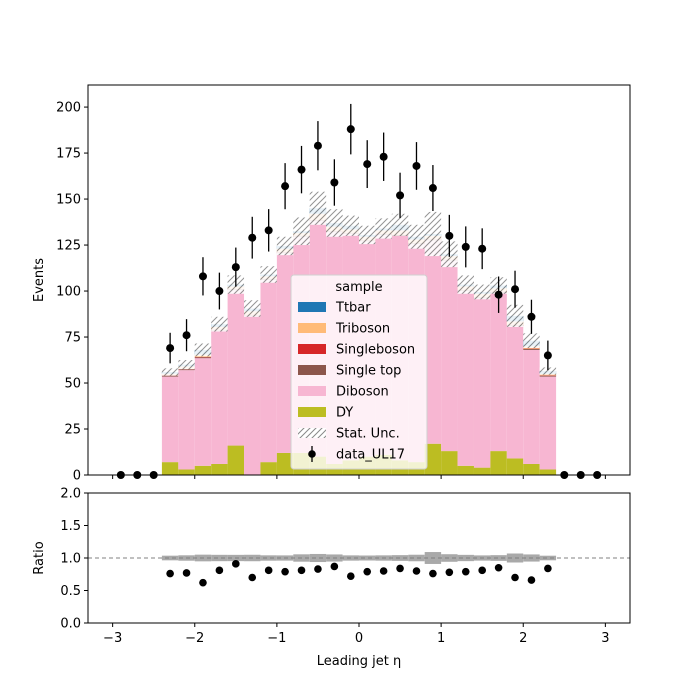 This screenshot has height=700, width=700. I want to click on ratio-y-axis-label: Ratio, so click(39, 557).